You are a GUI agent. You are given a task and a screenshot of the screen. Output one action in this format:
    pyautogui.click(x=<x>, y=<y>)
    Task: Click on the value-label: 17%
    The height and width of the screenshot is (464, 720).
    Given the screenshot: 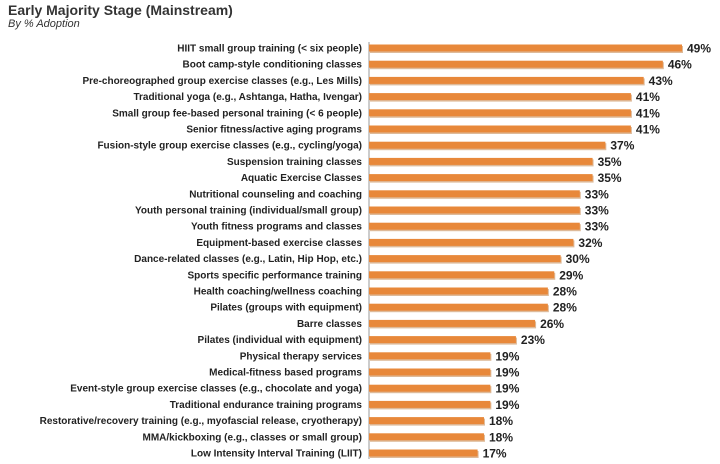 What is the action you would take?
    pyautogui.click(x=495, y=454)
    